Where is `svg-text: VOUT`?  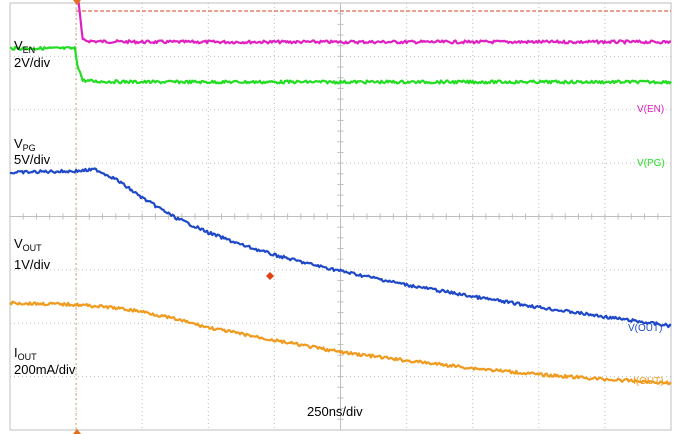
svg-text: VOUT is located at coordinates (28, 244).